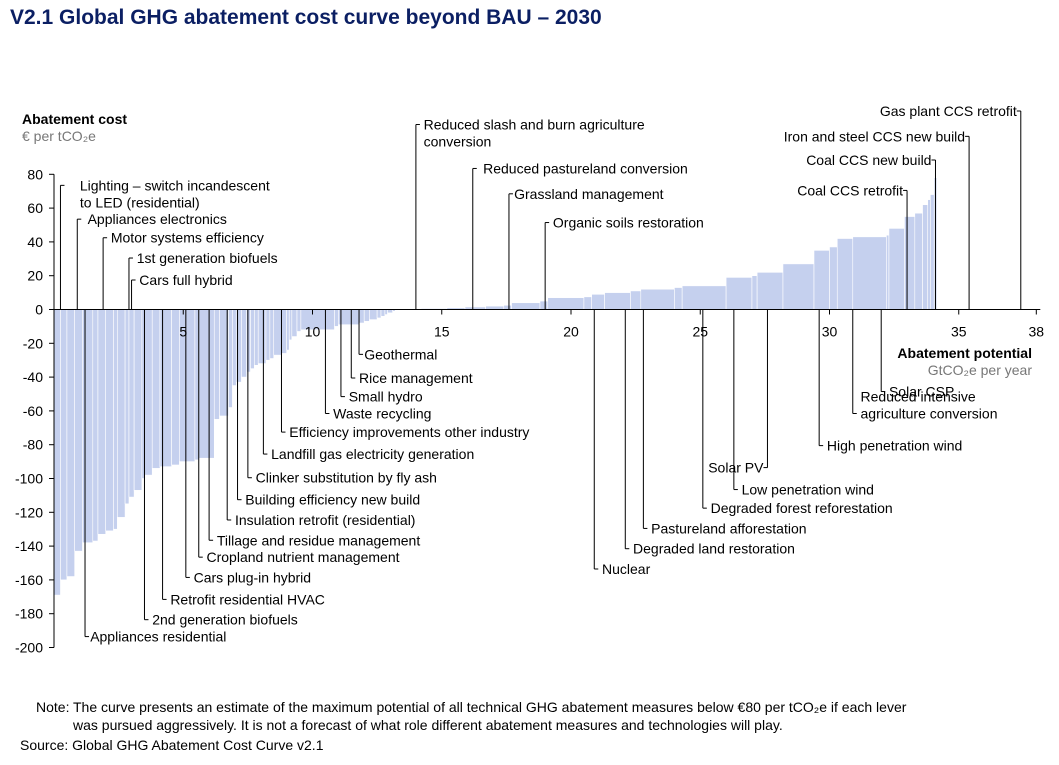 Image resolution: width=1059 pixels, height=765 pixels. What do you see at coordinates (628, 223) in the screenshot?
I see `callout-label: Organic soils restoration` at bounding box center [628, 223].